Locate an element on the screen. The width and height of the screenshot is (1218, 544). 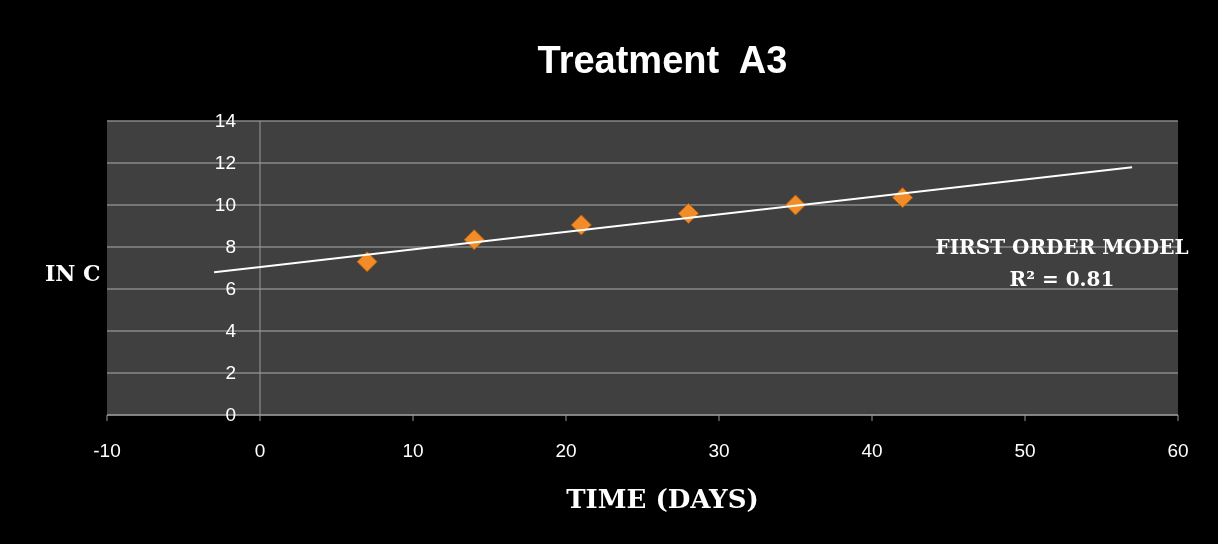
y-tick-label: 10 is located at coordinates (225, 204).